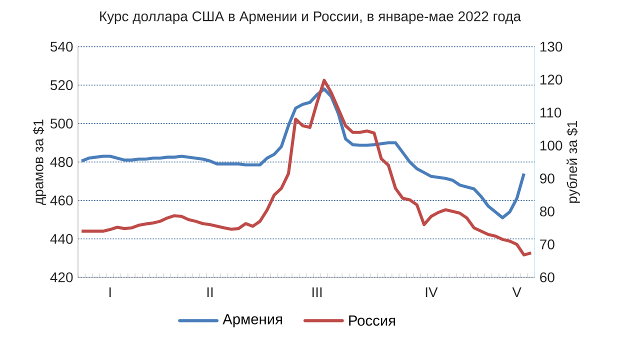  What do you see at coordinates (547, 211) in the screenshot?
I see `y2-tick-label: 80` at bounding box center [547, 211].